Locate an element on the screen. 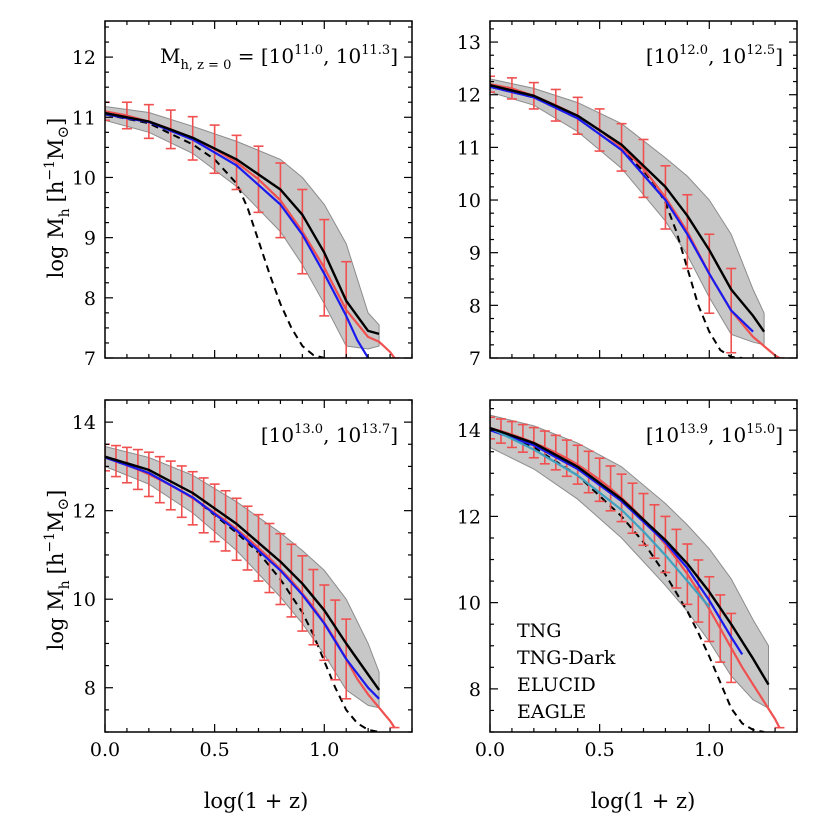 This screenshot has width=830, height=830. mass-bin-annotation: [1013.9, 1015.0] is located at coordinates (714, 434).